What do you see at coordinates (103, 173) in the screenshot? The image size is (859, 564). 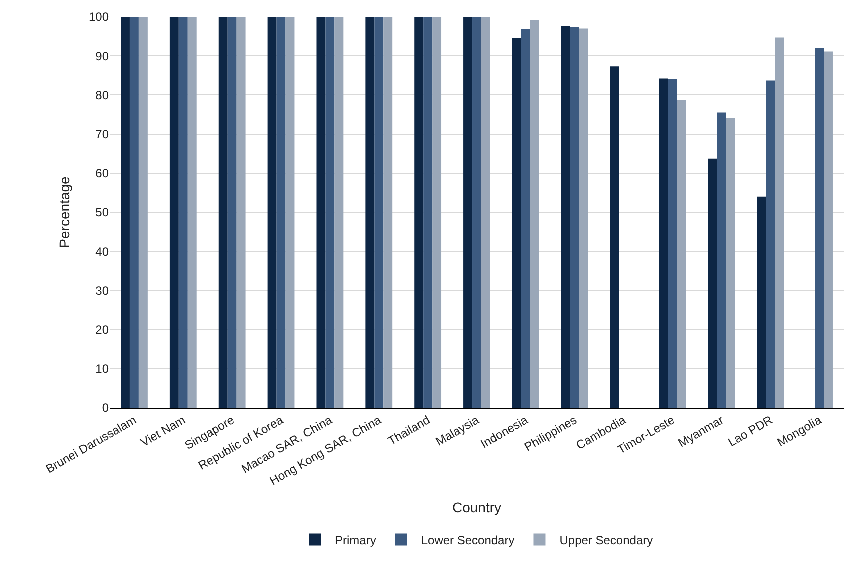 I see `y-tick-label: 60` at bounding box center [103, 173].